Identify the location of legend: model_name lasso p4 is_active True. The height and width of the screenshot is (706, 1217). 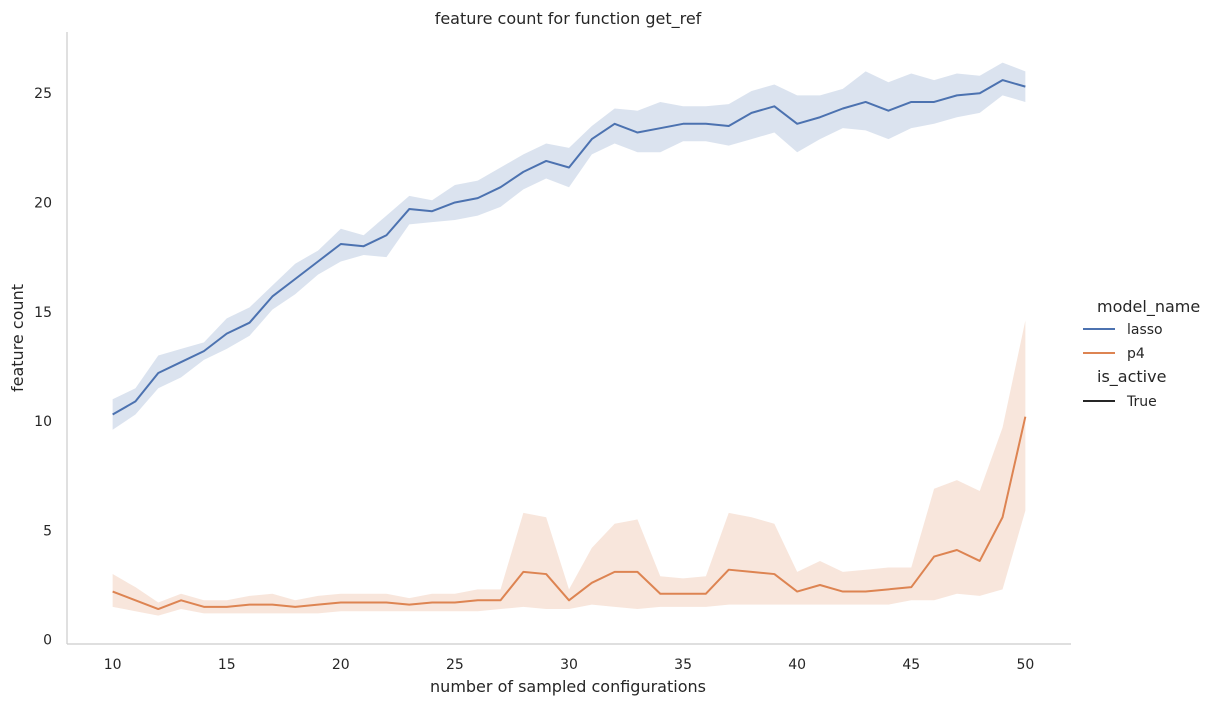
(1141, 353).